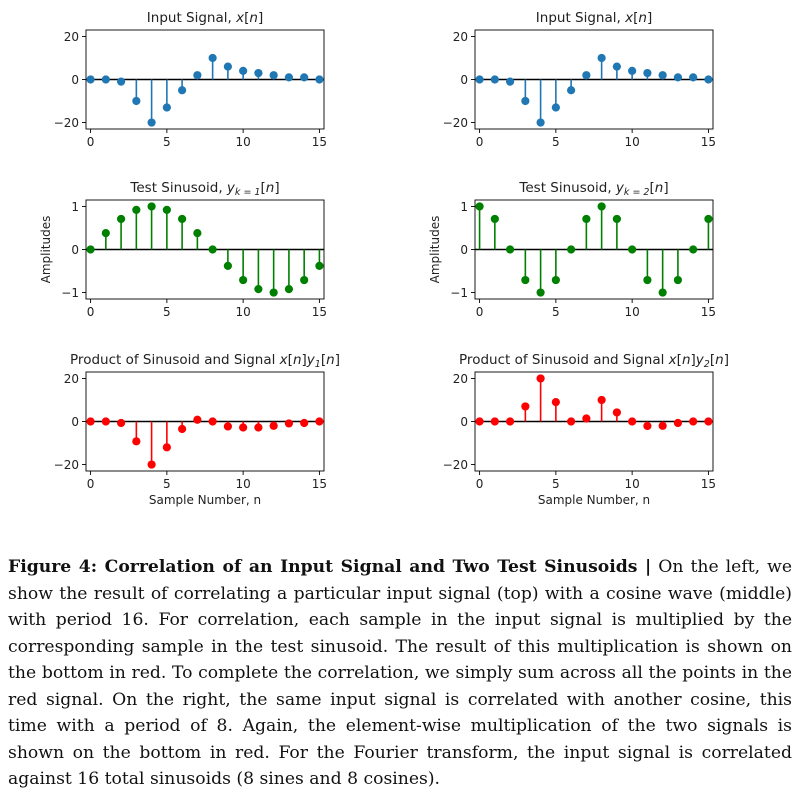  Describe the element at coordinates (580, 18) in the screenshot. I see `chart-title-part: Input Signal,` at that location.